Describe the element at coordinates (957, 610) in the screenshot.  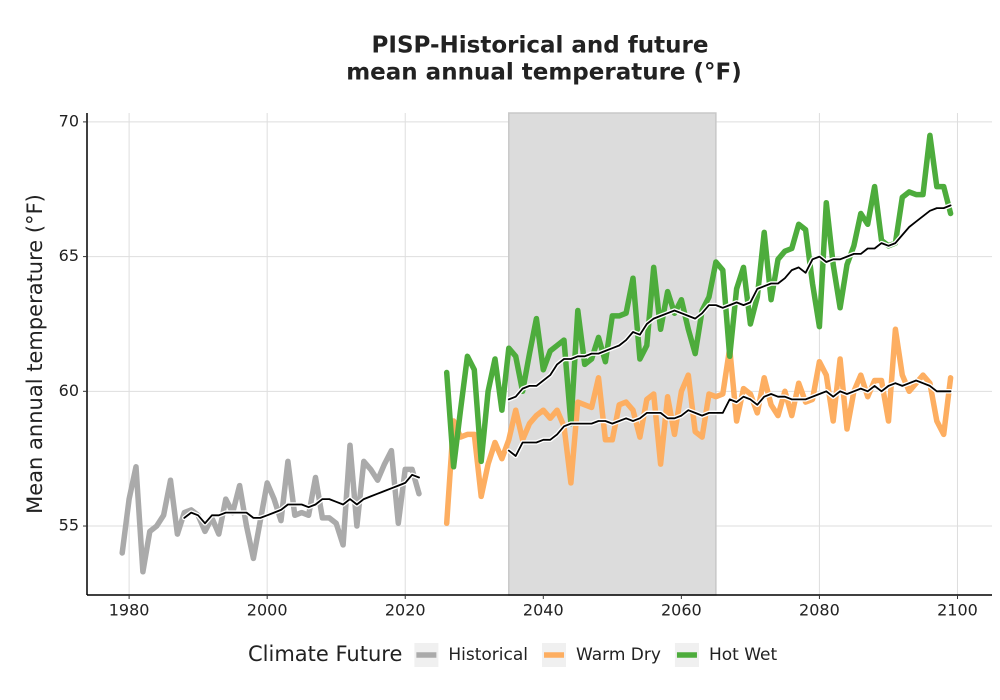
I see `x-tick-label: 2100` at that location.